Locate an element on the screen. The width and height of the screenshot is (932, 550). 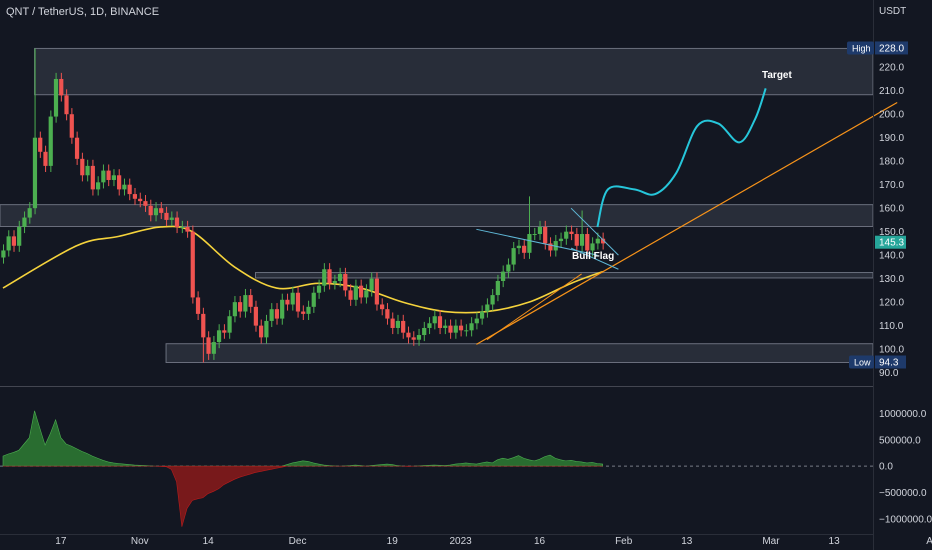
y-tick-label: 90.0 is located at coordinates (889, 373).